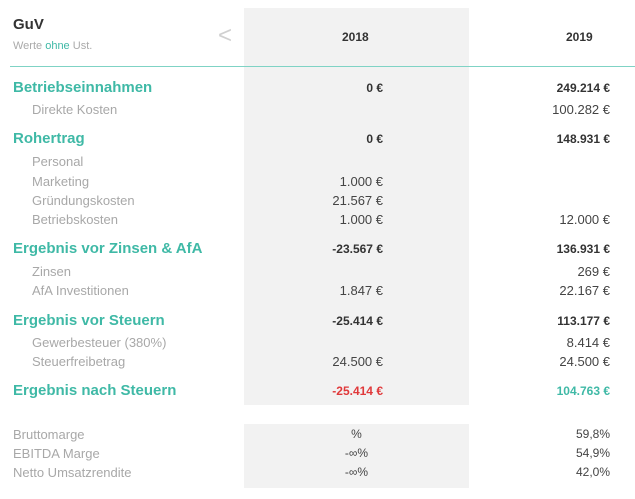 This screenshot has height=499, width=635. I want to click on value-2019: 8.414 €, so click(588, 342).